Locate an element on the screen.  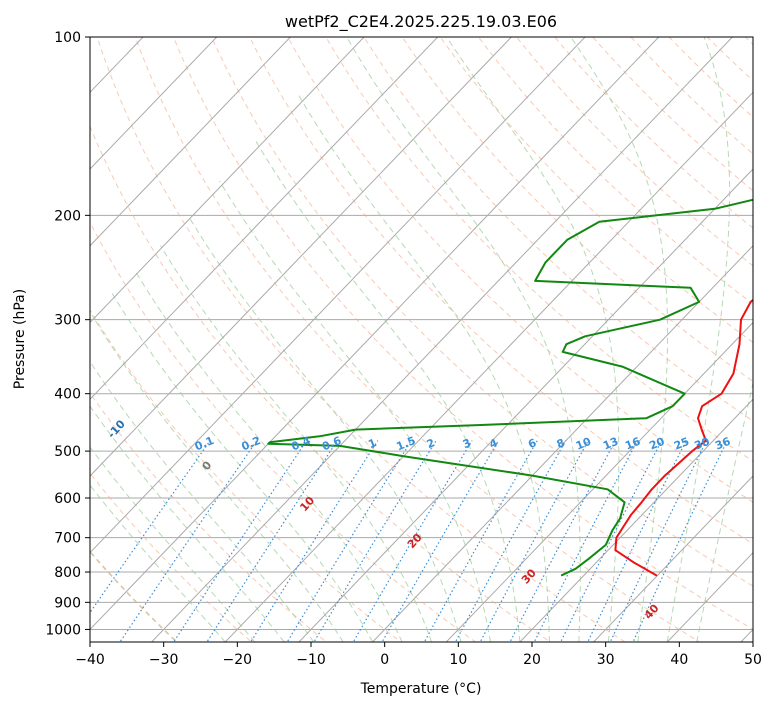
mixing-ratio-label: 1 is located at coordinates (372, 443).